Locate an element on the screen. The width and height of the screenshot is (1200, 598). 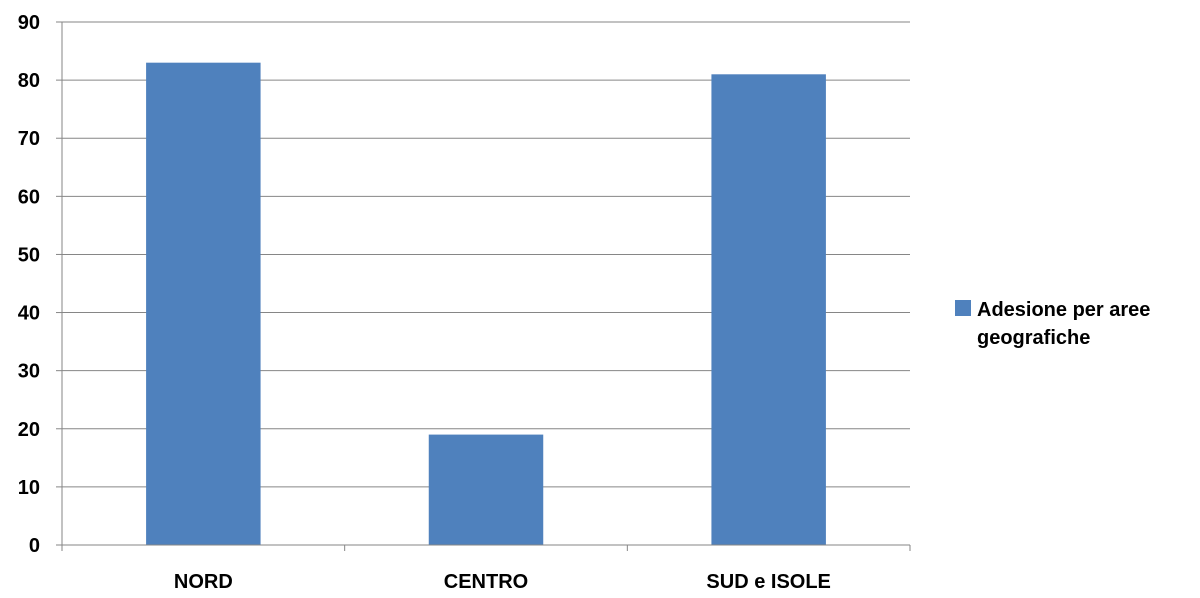
y-tick-label: 40 is located at coordinates (29, 314).